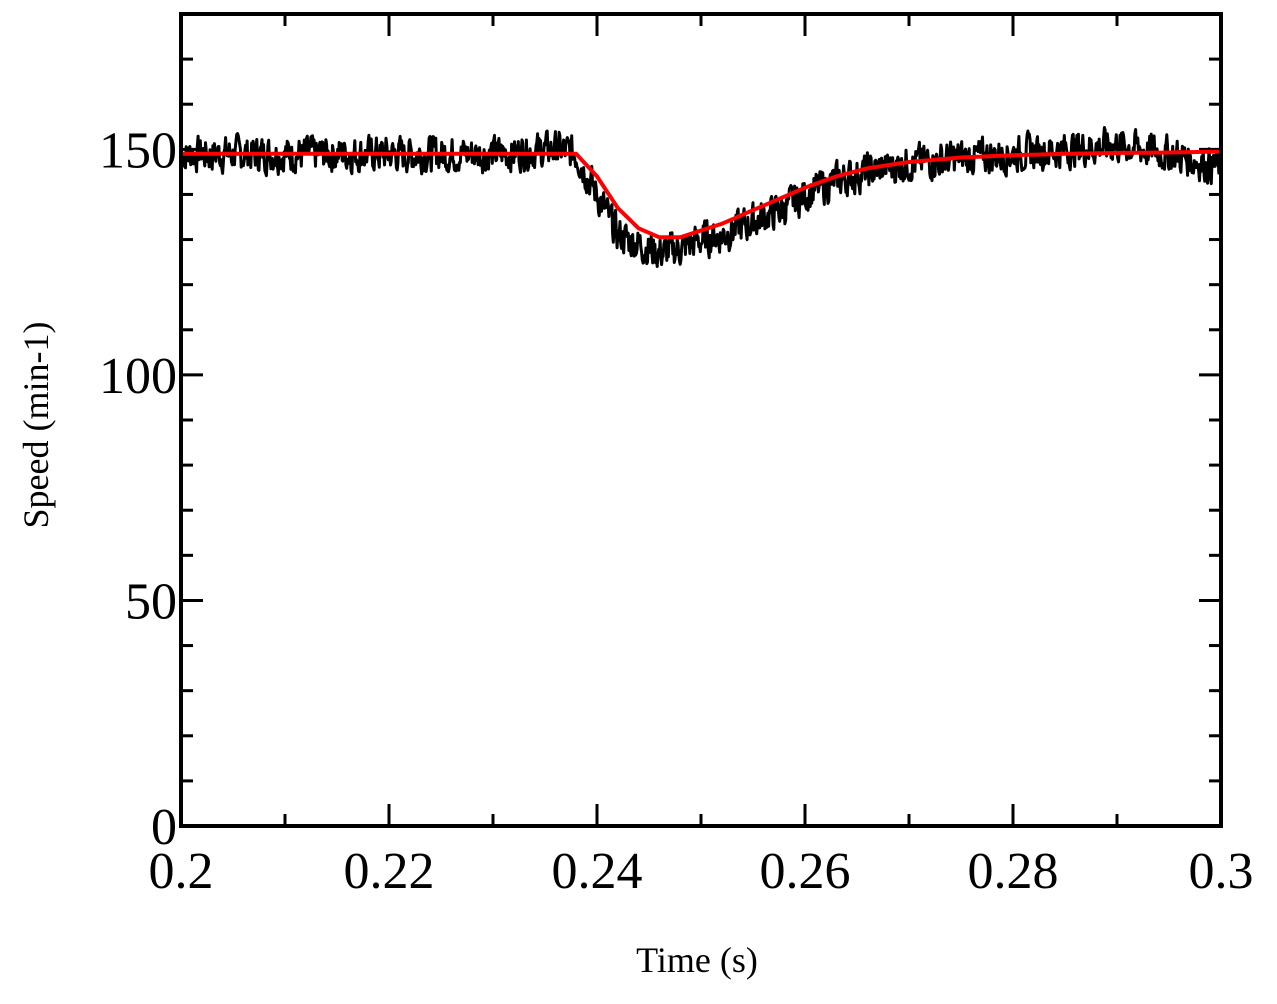  I want to click on x-tick-label: 0.24, so click(597, 871).